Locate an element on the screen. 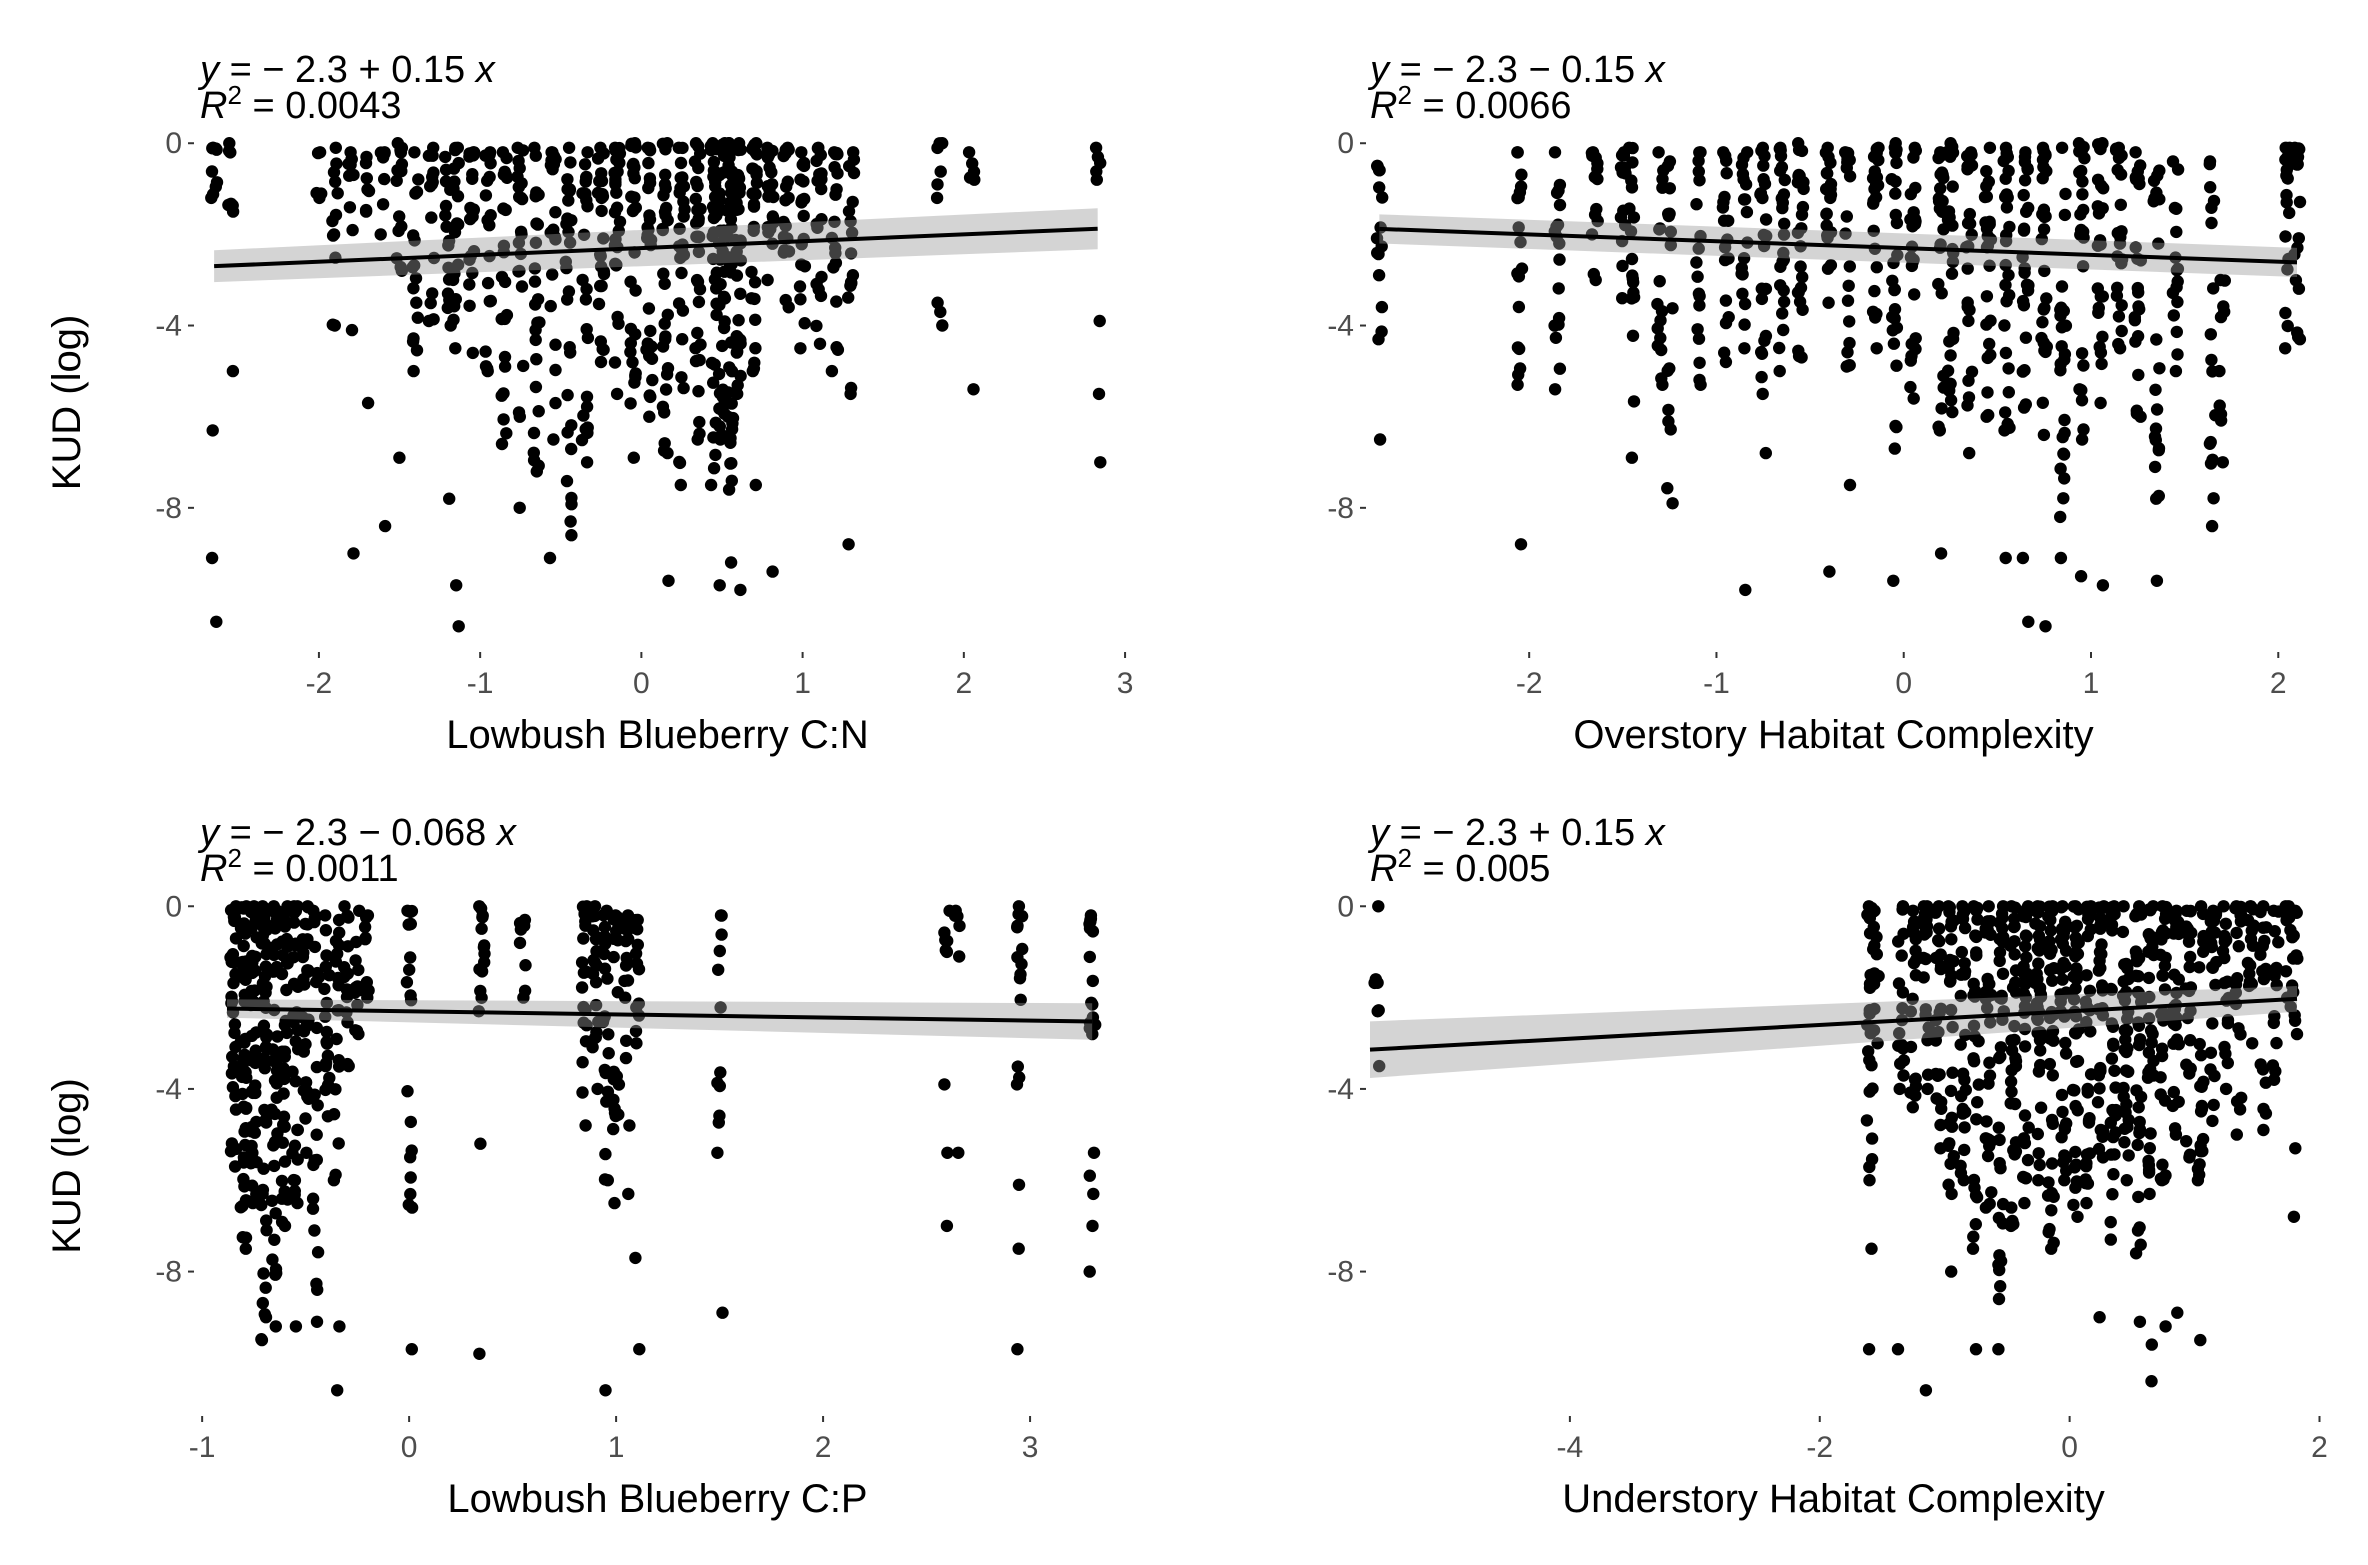 This screenshot has height=1565, width=2368. equation-y: y is located at coordinates (1383, 833).